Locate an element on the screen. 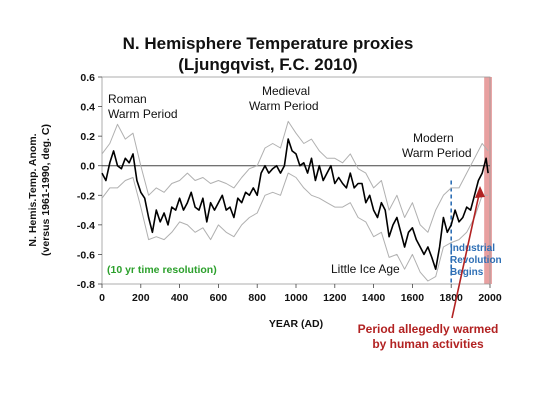 The height and width of the screenshot is (413, 550). x-tick-label: 1400 is located at coordinates (374, 298).